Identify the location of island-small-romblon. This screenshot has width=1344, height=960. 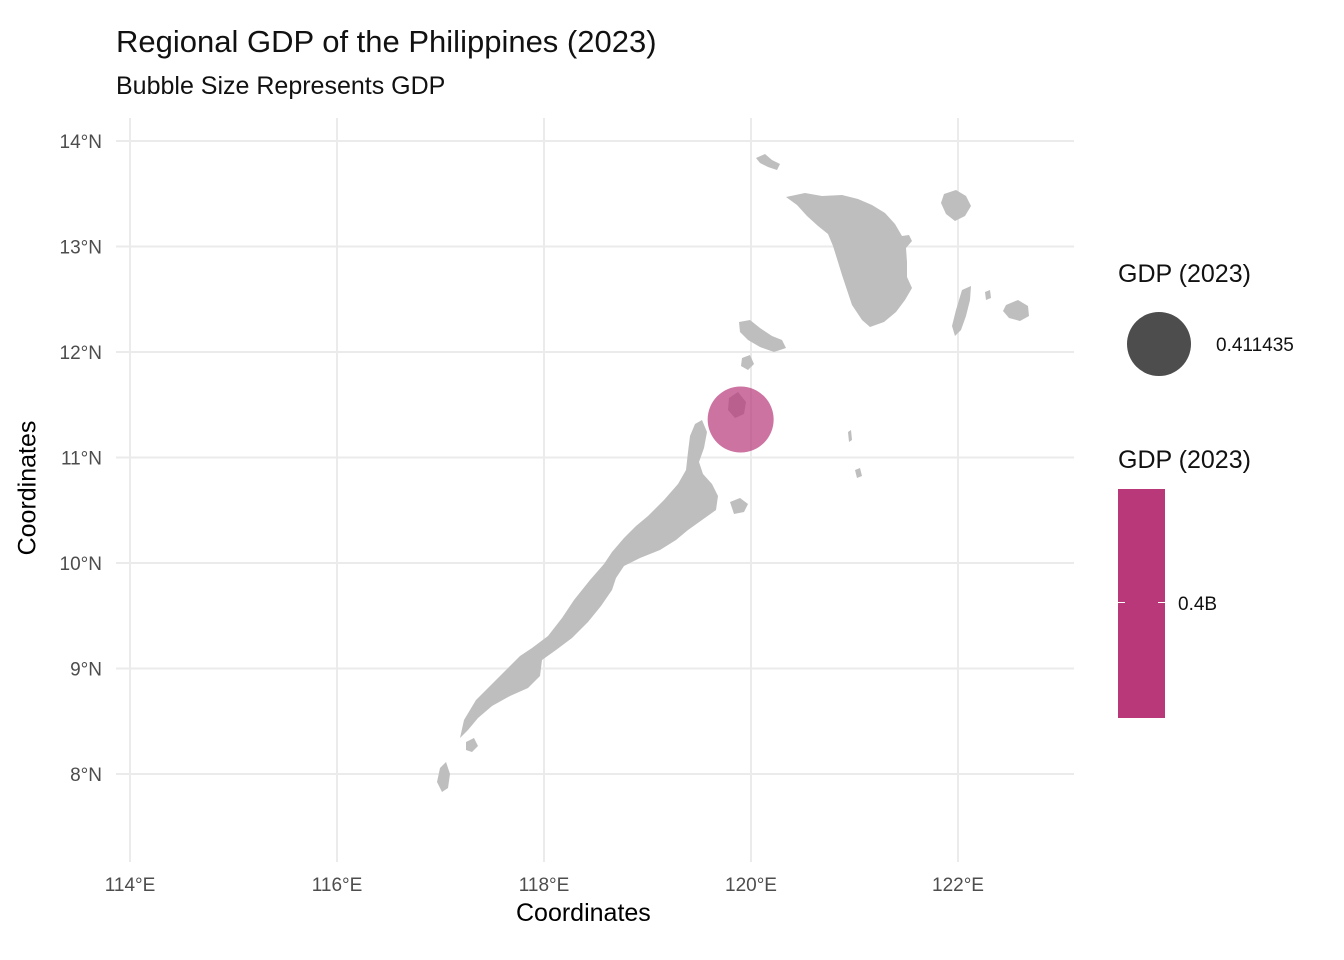
(988, 295).